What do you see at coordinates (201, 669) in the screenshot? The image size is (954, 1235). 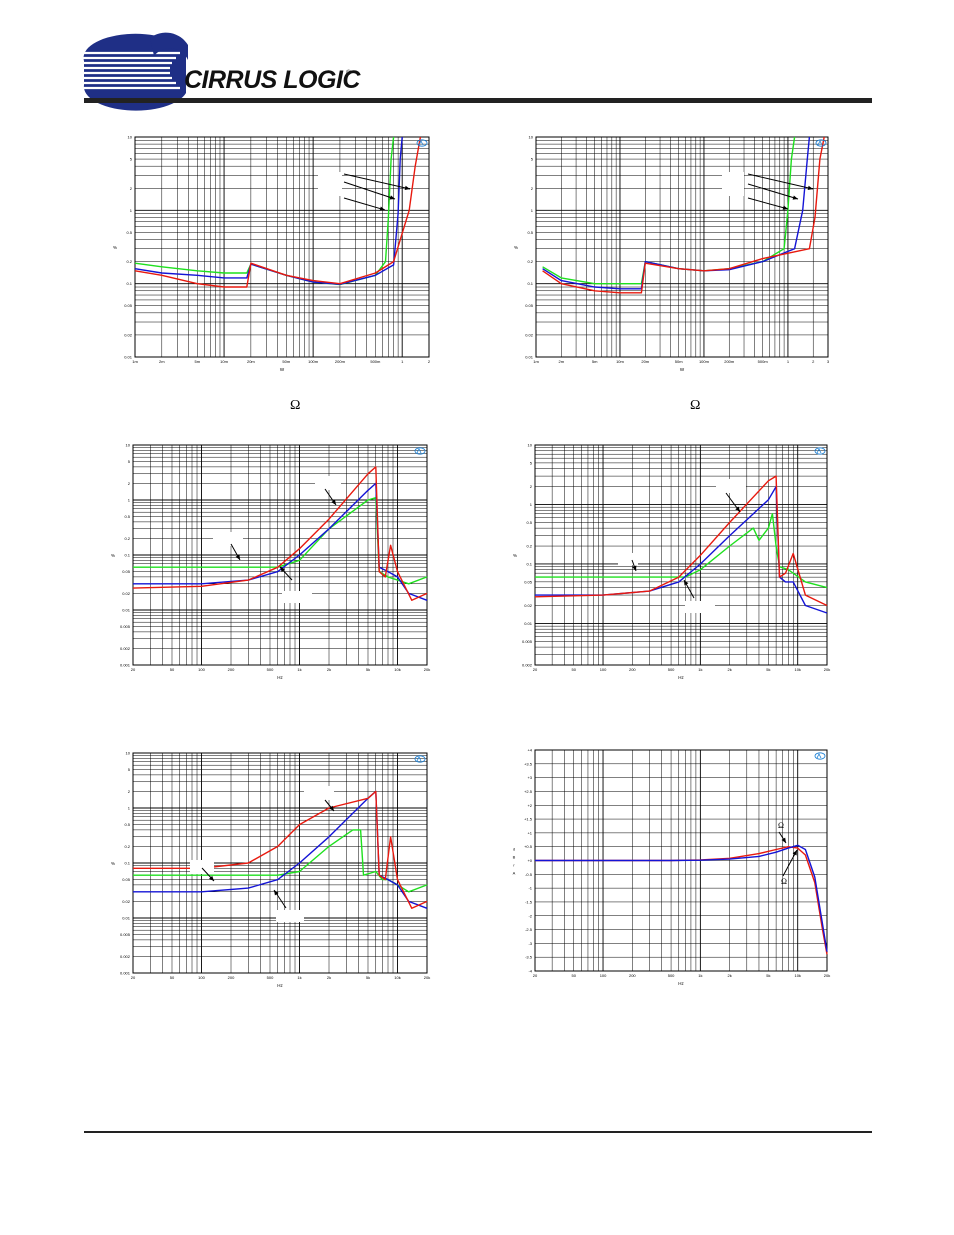 I see `x-tick-label: 100` at bounding box center [201, 669].